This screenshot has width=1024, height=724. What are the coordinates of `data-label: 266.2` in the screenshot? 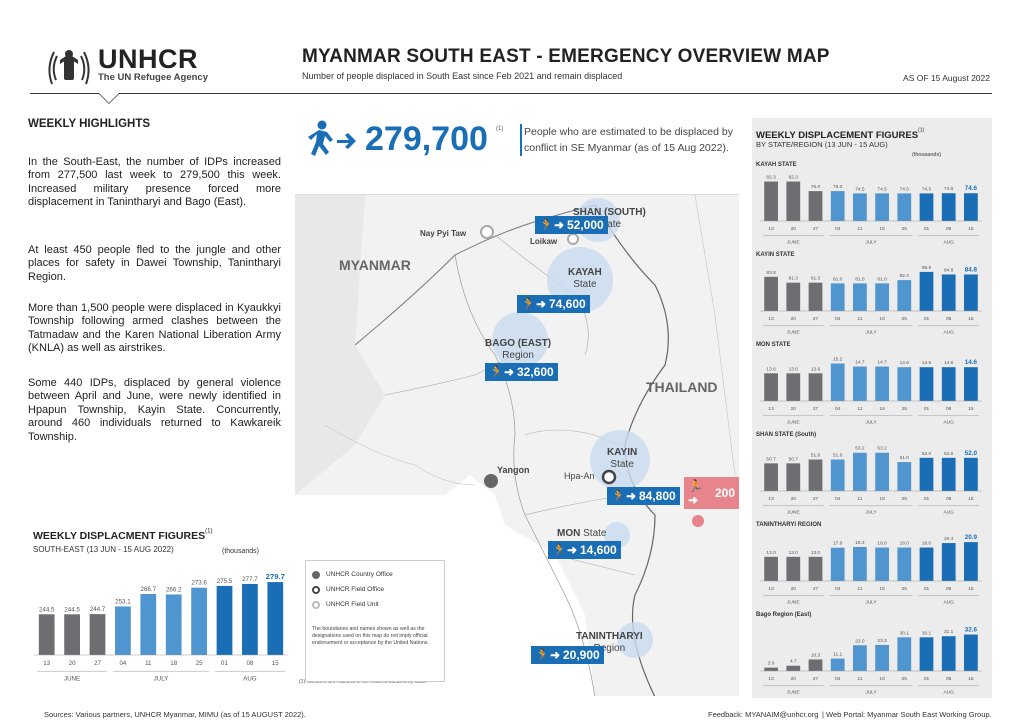 It's located at (174, 589).